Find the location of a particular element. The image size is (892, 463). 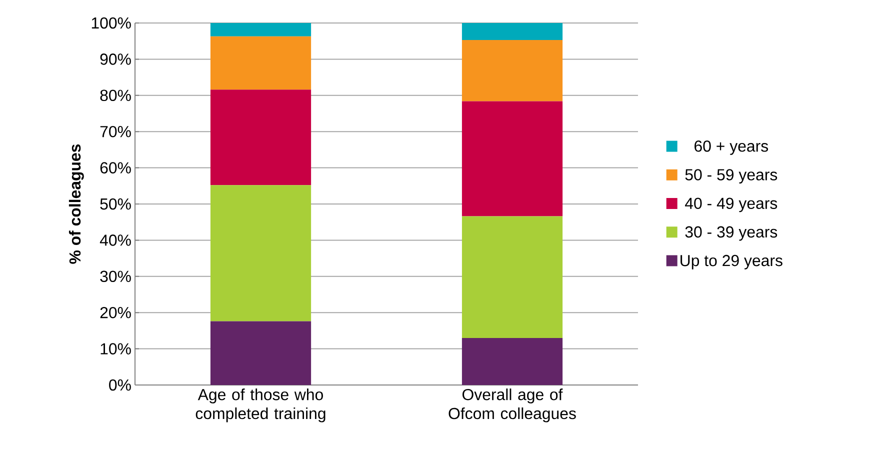

y-tick-label: 40% is located at coordinates (115, 240).